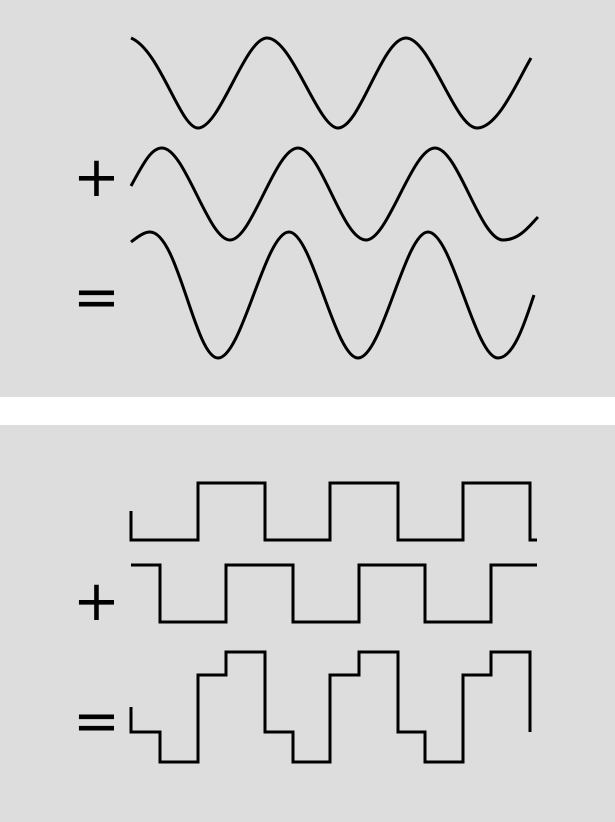 This screenshot has height=822, width=615. Describe the element at coordinates (96, 297) in the screenshot. I see `equals-operator-sine: =` at that location.